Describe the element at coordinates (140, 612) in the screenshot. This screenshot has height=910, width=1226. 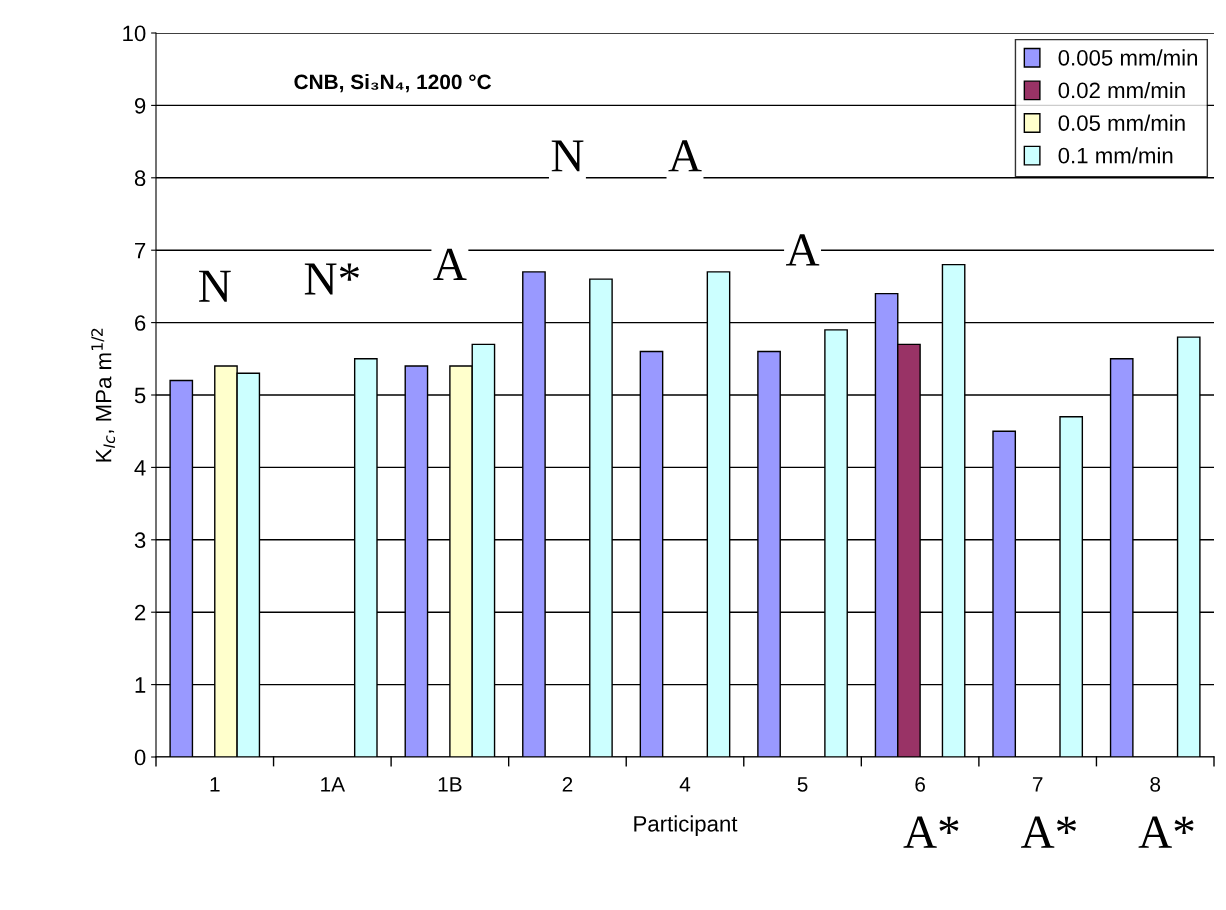
I see `y-tick-label: 2` at that location.